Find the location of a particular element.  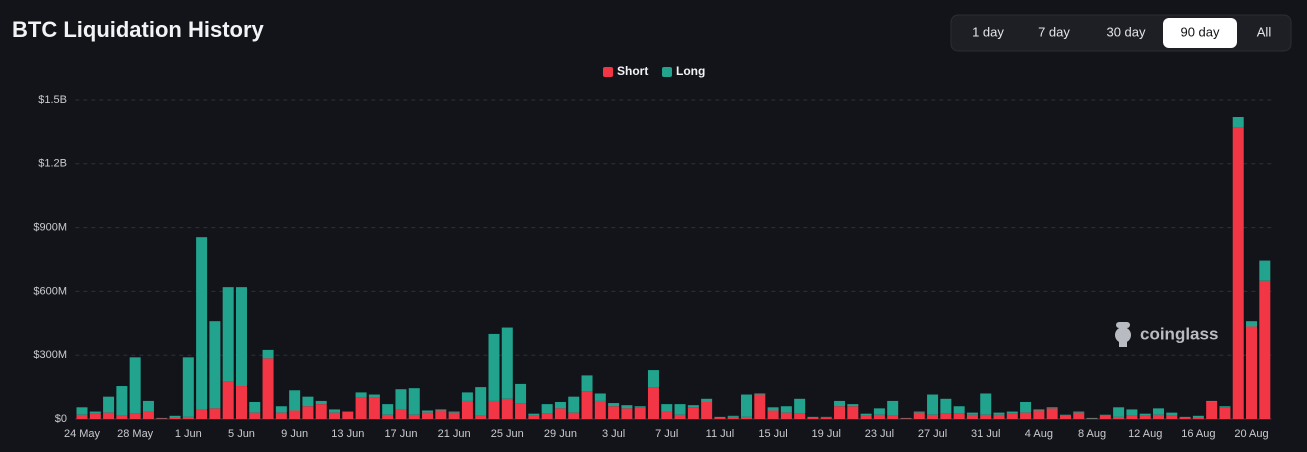

legend-label: Long is located at coordinates (690, 71).